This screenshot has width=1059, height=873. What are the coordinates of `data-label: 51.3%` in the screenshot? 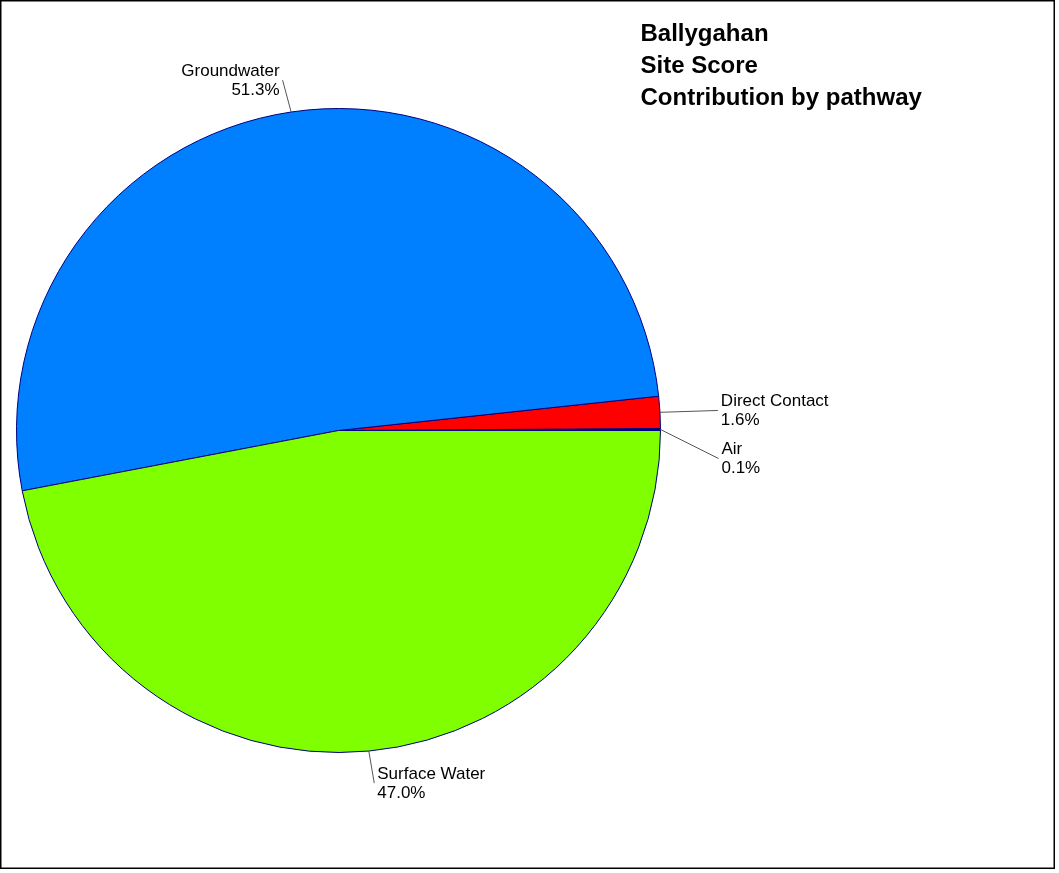 It's located at (255, 90).